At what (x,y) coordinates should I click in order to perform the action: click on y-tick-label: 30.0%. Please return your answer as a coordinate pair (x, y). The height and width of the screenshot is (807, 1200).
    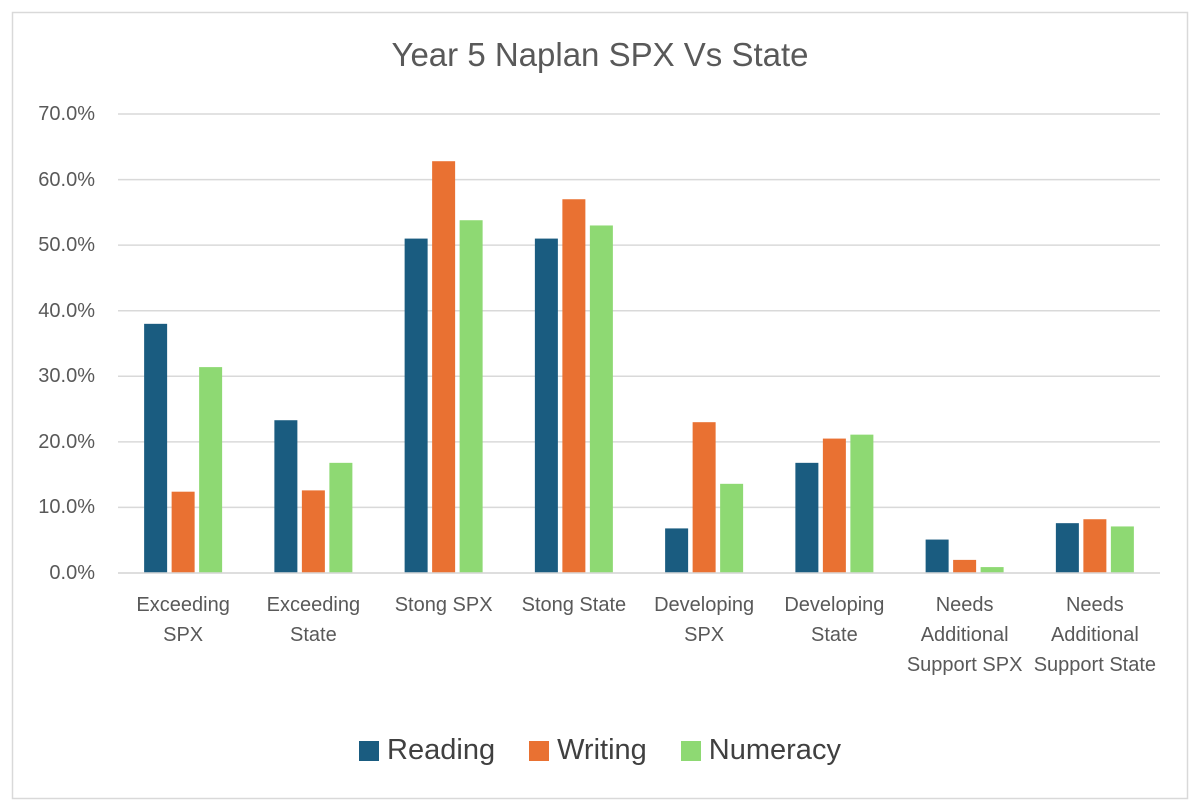
    Looking at the image, I should click on (66, 376).